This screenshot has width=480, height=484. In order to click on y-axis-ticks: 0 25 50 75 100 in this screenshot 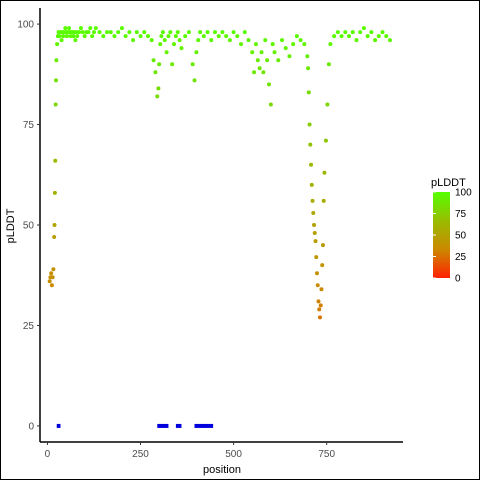, I will do `click(28, 226)`.